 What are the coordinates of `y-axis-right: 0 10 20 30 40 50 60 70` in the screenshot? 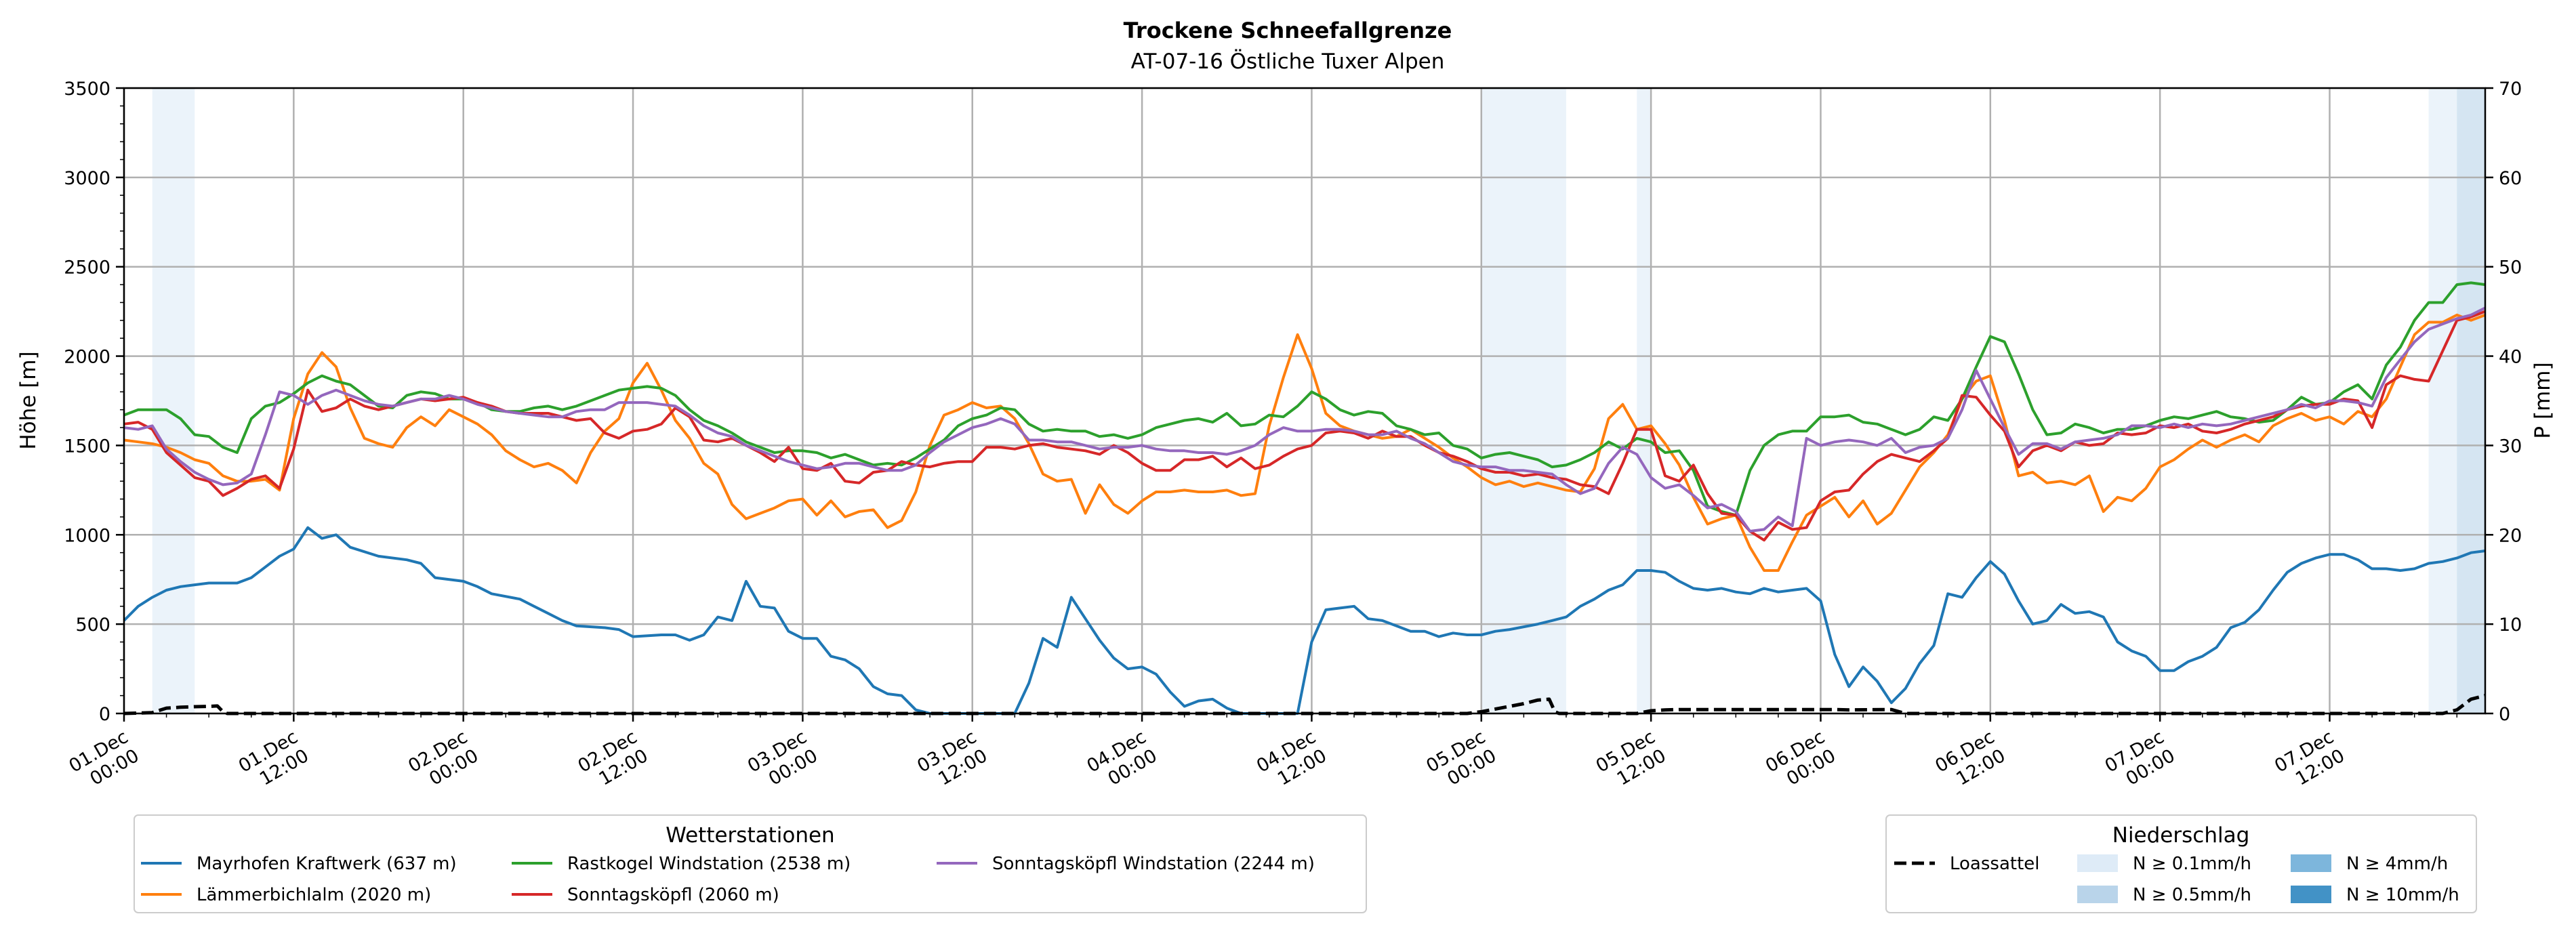 It's located at (2503, 402).